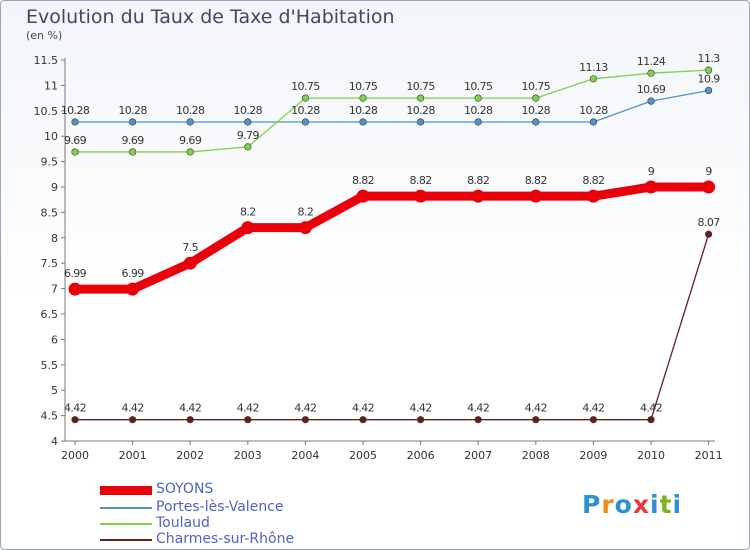  Describe the element at coordinates (190, 455) in the screenshot. I see `x-tick-label: 2002` at that location.